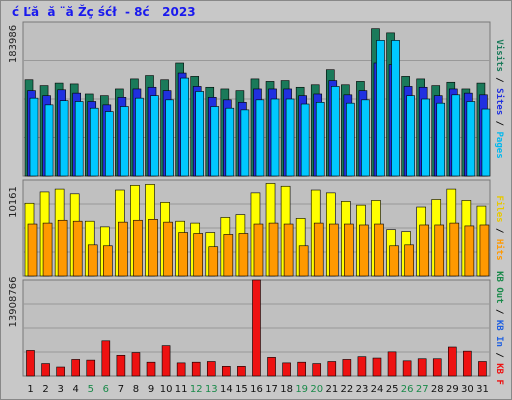 The width and height of the screenshot is (512, 400). I want to click on x-tick-label: 1, so click(30, 389).